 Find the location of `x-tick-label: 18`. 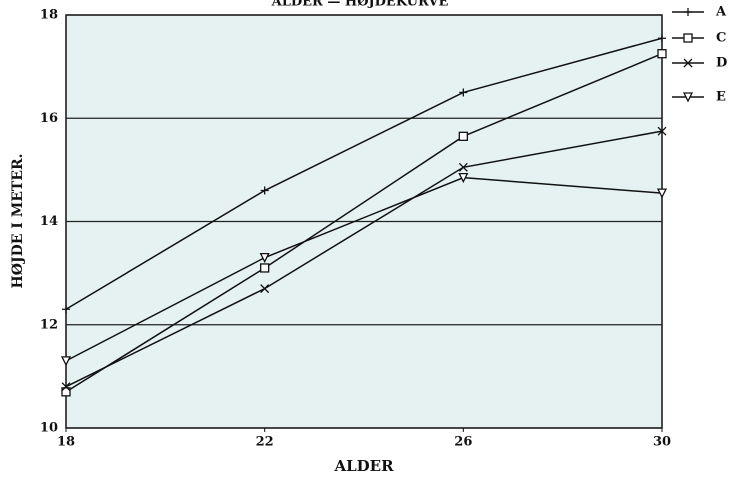

x-tick-label: 18 is located at coordinates (66, 442).